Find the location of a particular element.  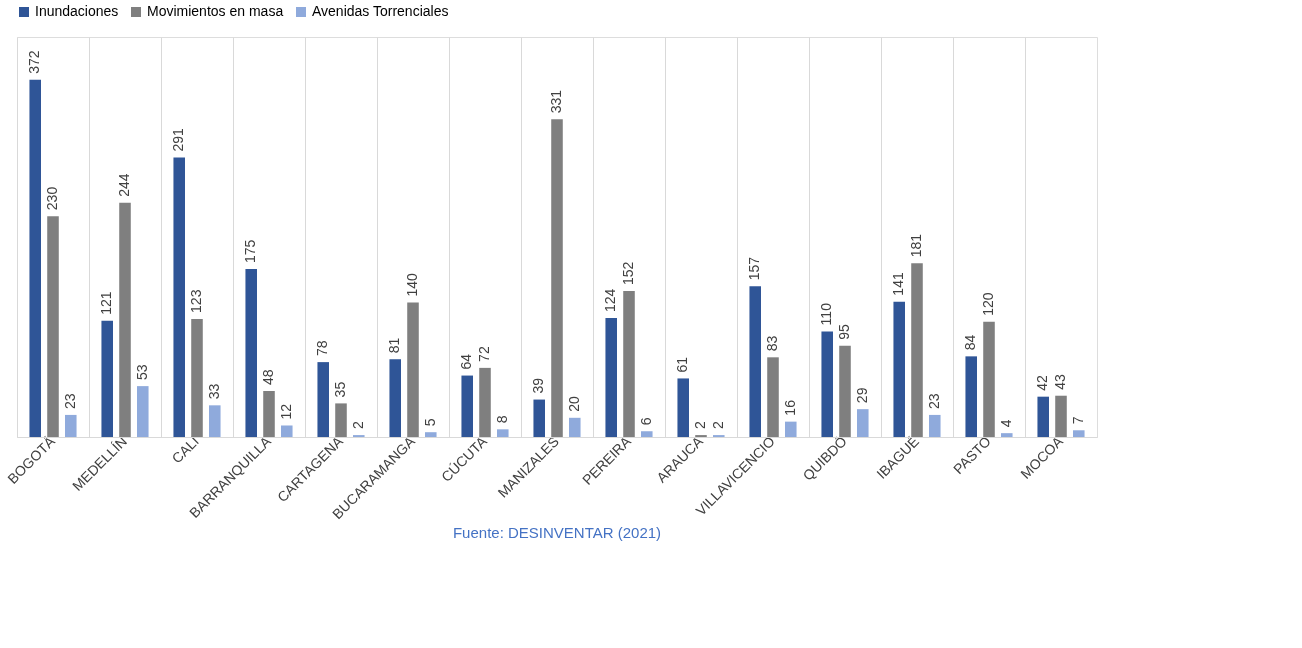

data-label: 244 is located at coordinates (124, 185).